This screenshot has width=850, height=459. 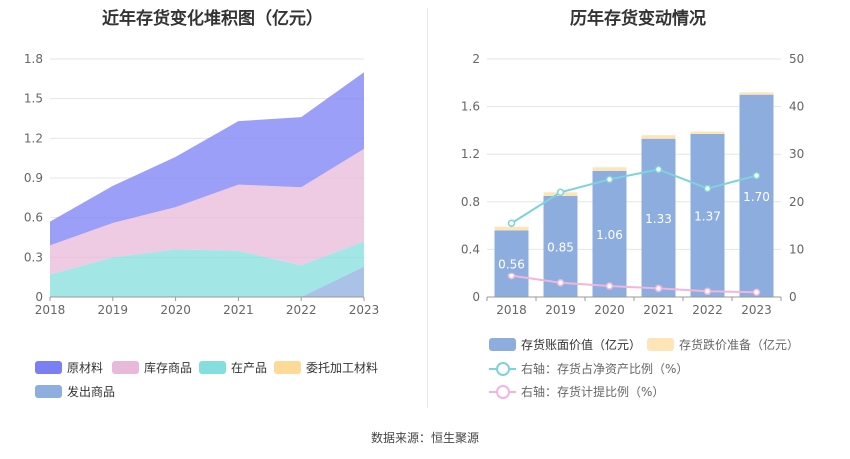 I want to click on legend-item-impairment: 存货跌价准备（亿元）, so click(x=723, y=344).